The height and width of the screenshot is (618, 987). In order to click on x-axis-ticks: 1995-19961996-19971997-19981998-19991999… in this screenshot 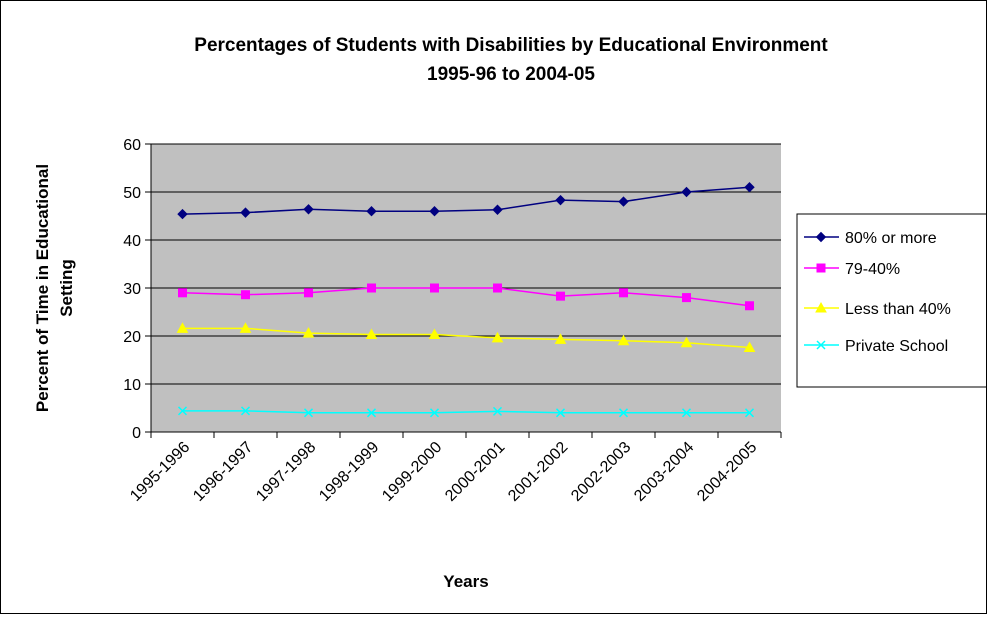, I will do `click(454, 468)`.